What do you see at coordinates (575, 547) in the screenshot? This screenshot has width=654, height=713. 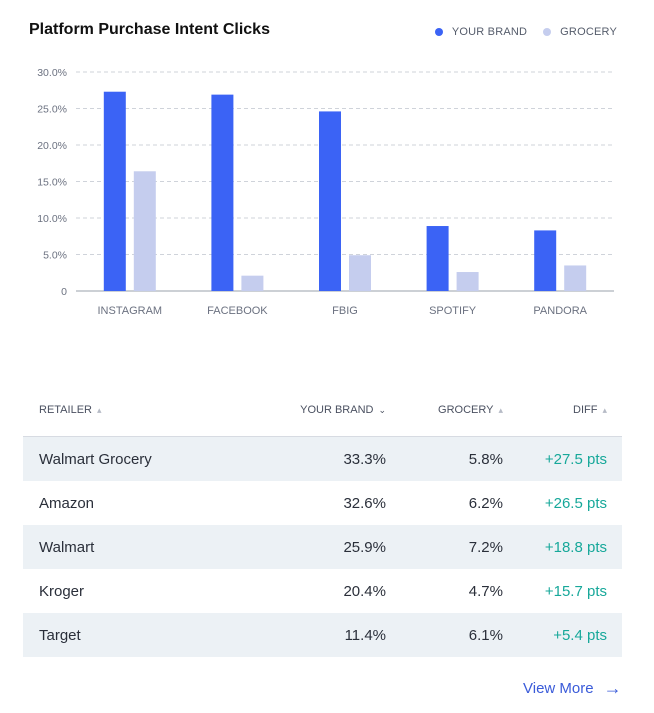 I see `cell-diff: +18.8 pts` at bounding box center [575, 547].